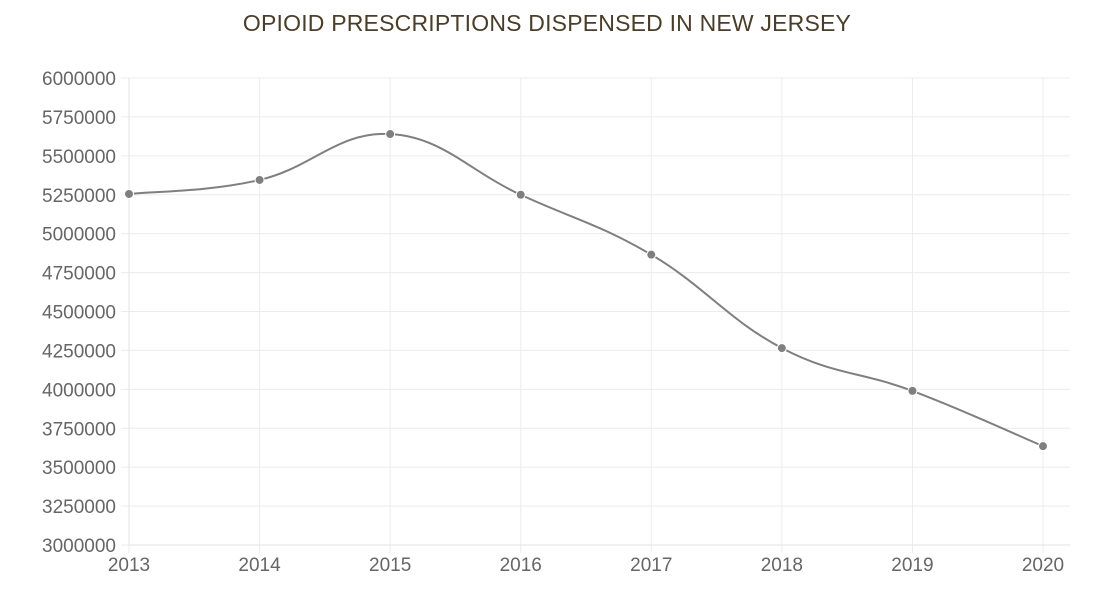 The height and width of the screenshot is (593, 1094). What do you see at coordinates (390, 565) in the screenshot?
I see `x-tick-label: 2015` at bounding box center [390, 565].